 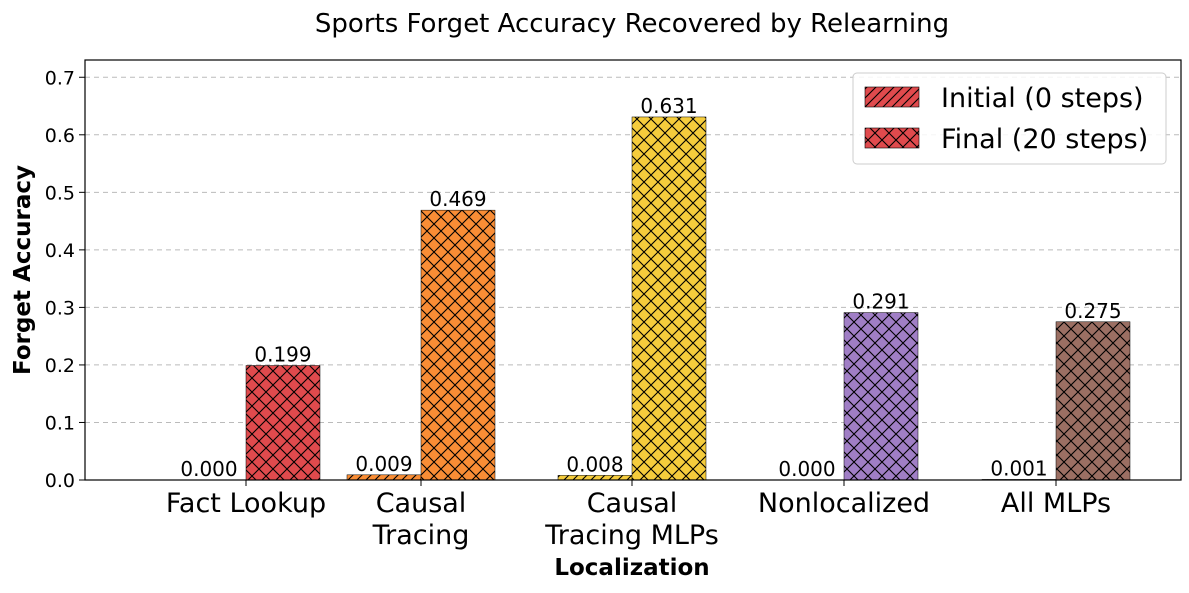 I want to click on bar-value-label: 0.009, so click(x=383, y=464).